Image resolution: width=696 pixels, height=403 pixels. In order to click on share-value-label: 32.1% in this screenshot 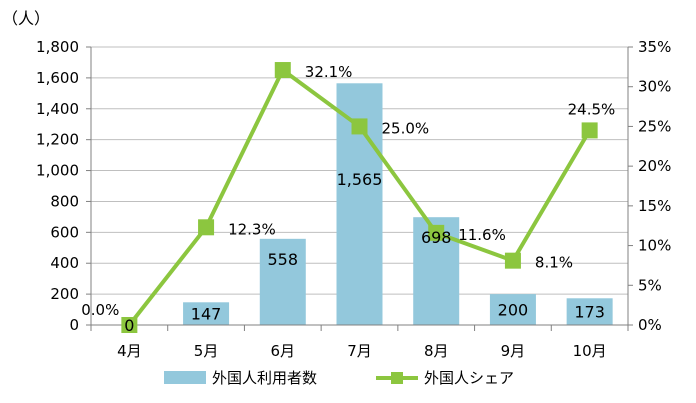, I will do `click(329, 72)`.